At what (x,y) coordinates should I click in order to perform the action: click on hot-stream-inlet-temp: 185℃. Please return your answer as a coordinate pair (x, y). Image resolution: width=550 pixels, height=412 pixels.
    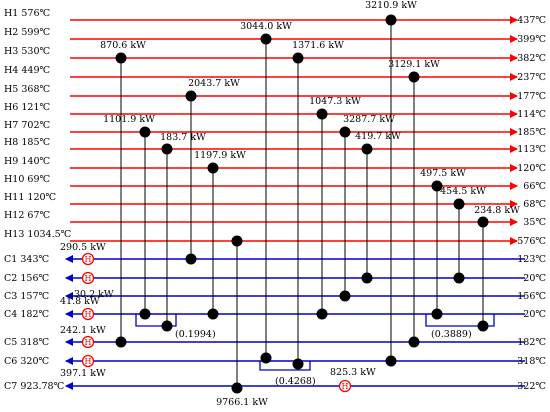
    Looking at the image, I should click on (35, 142).